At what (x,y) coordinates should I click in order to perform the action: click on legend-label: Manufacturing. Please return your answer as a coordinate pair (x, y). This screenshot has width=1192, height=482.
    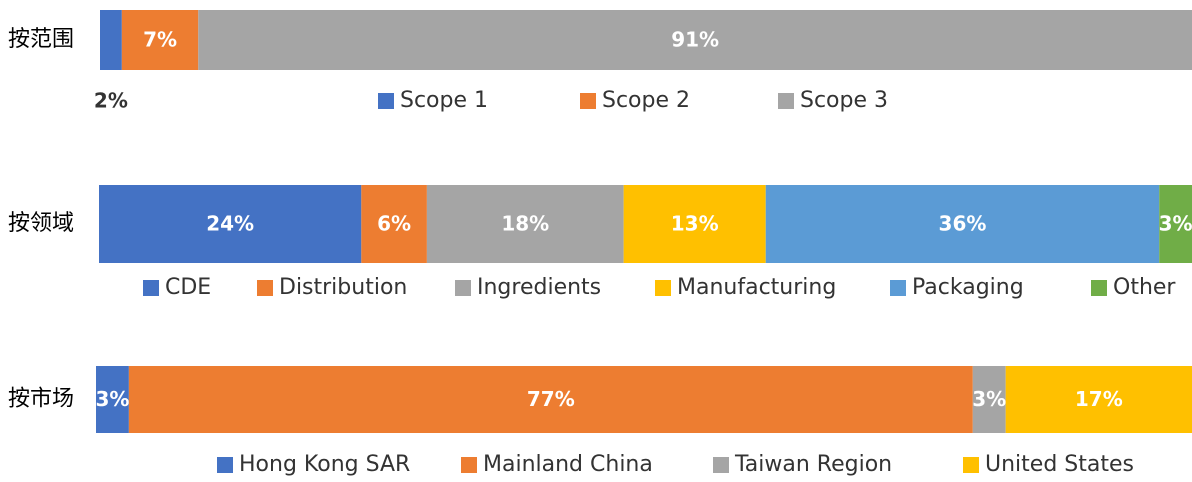
    Looking at the image, I should click on (756, 287).